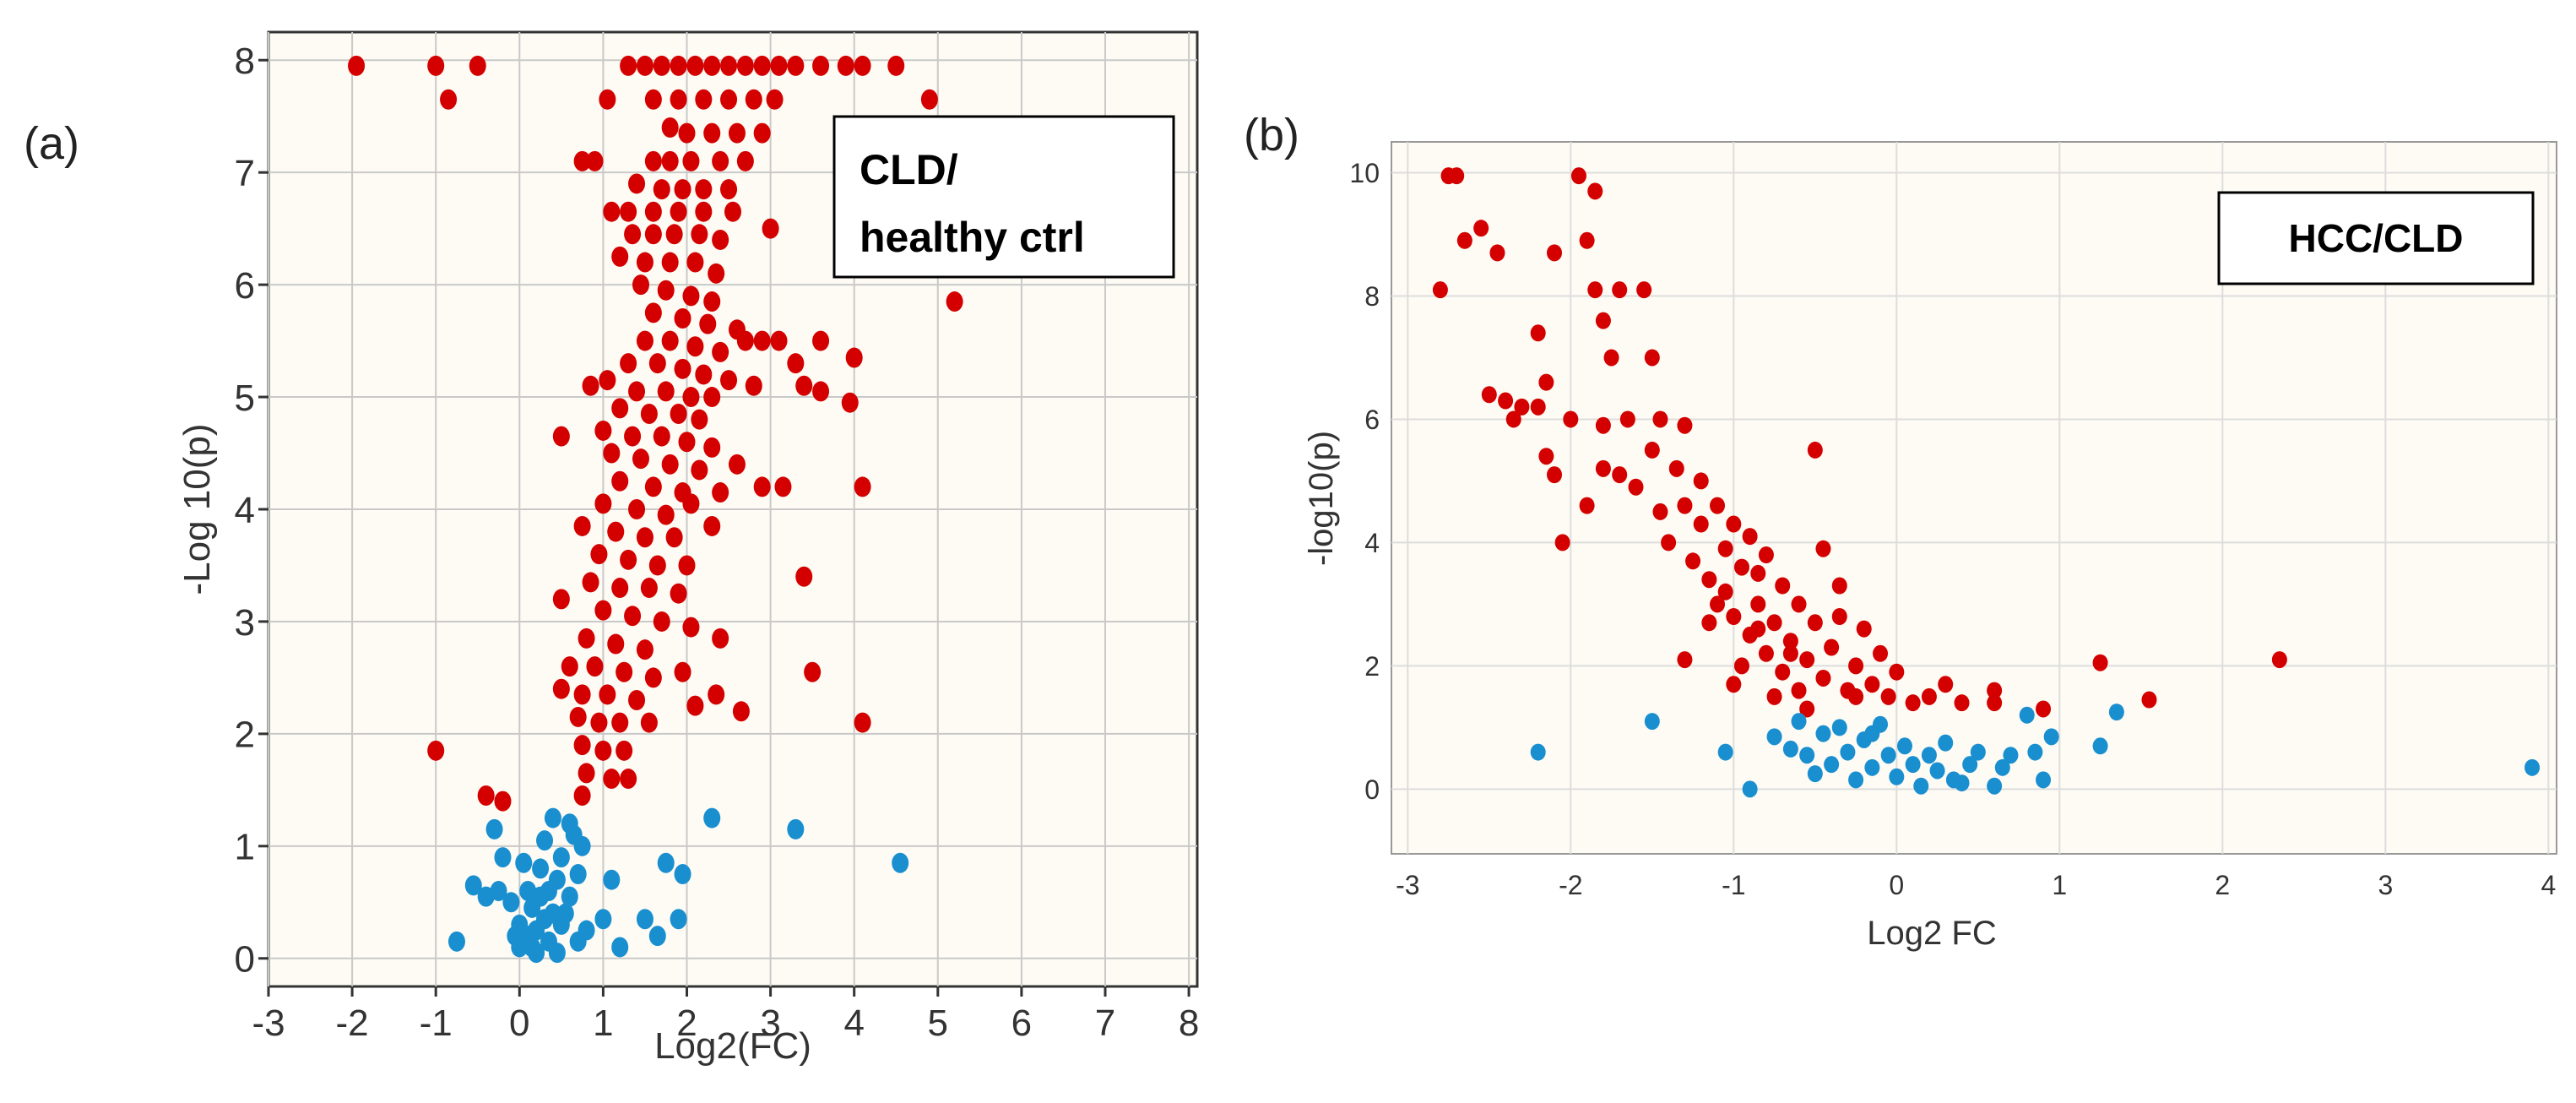 The height and width of the screenshot is (1103, 2576). What do you see at coordinates (1372, 296) in the screenshot?
I see `panel-b-y-tick-label: 8` at bounding box center [1372, 296].